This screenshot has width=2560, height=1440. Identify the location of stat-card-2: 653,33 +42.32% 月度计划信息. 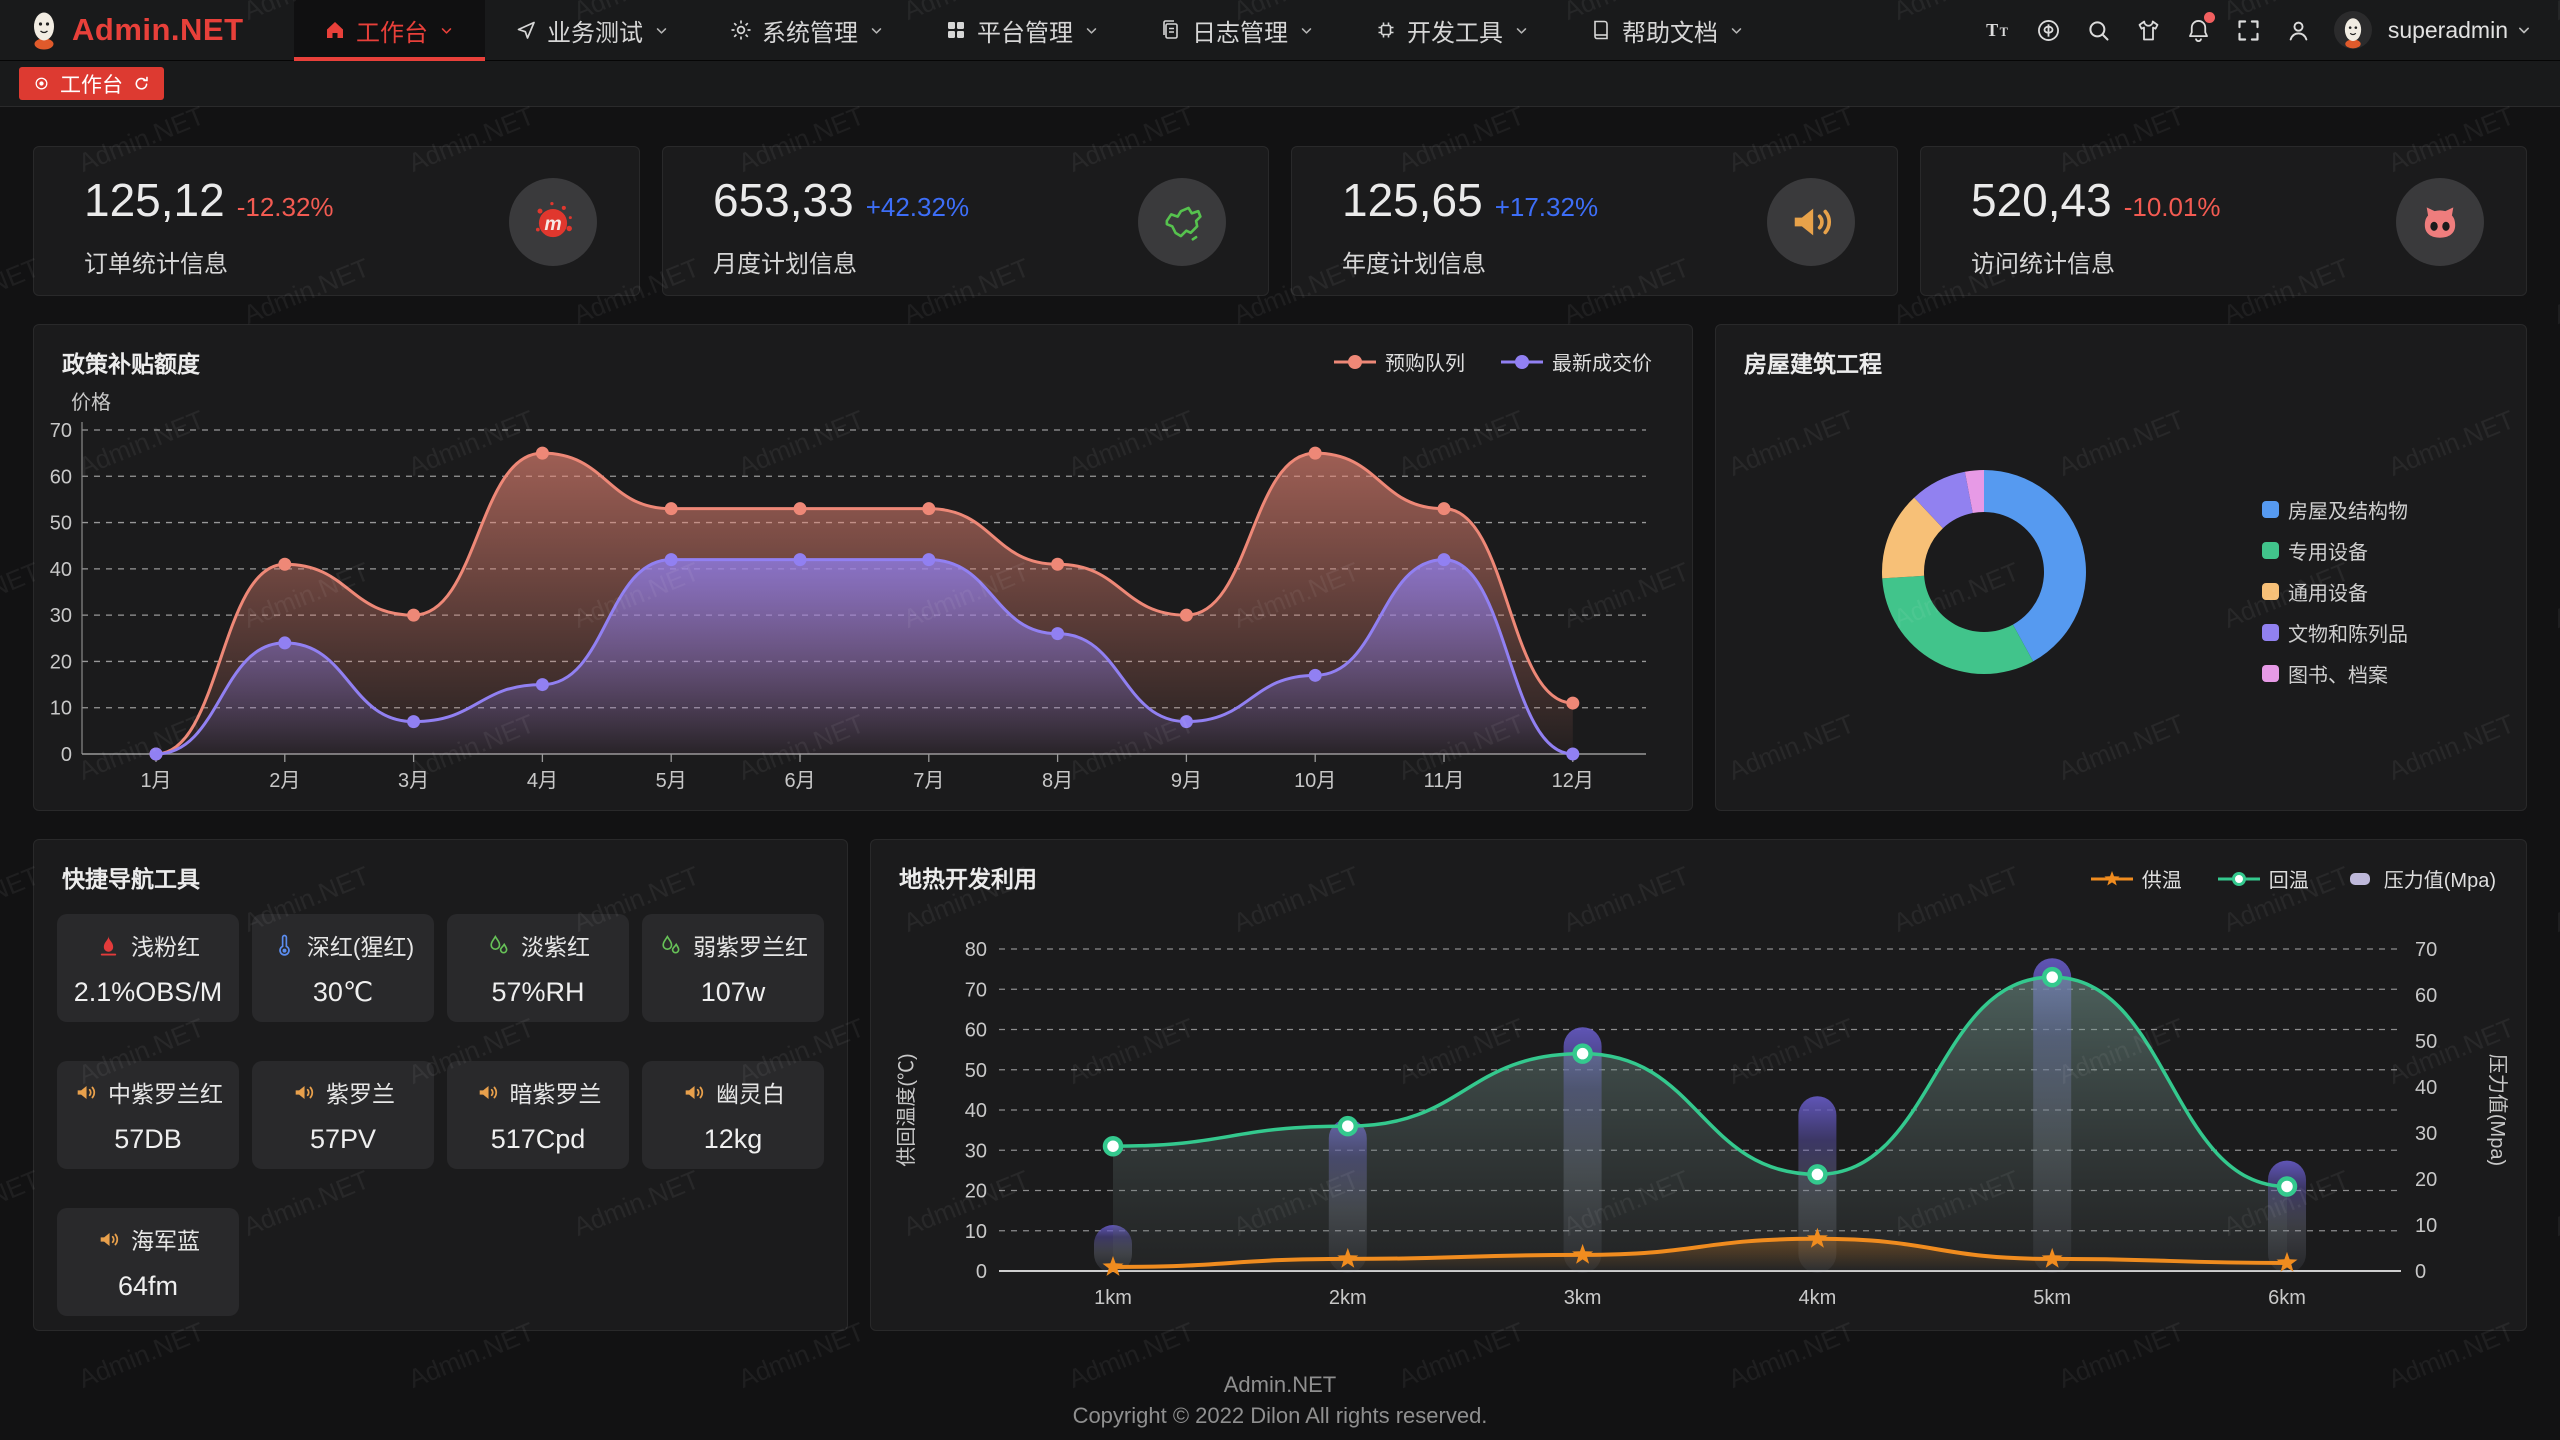
(965, 221).